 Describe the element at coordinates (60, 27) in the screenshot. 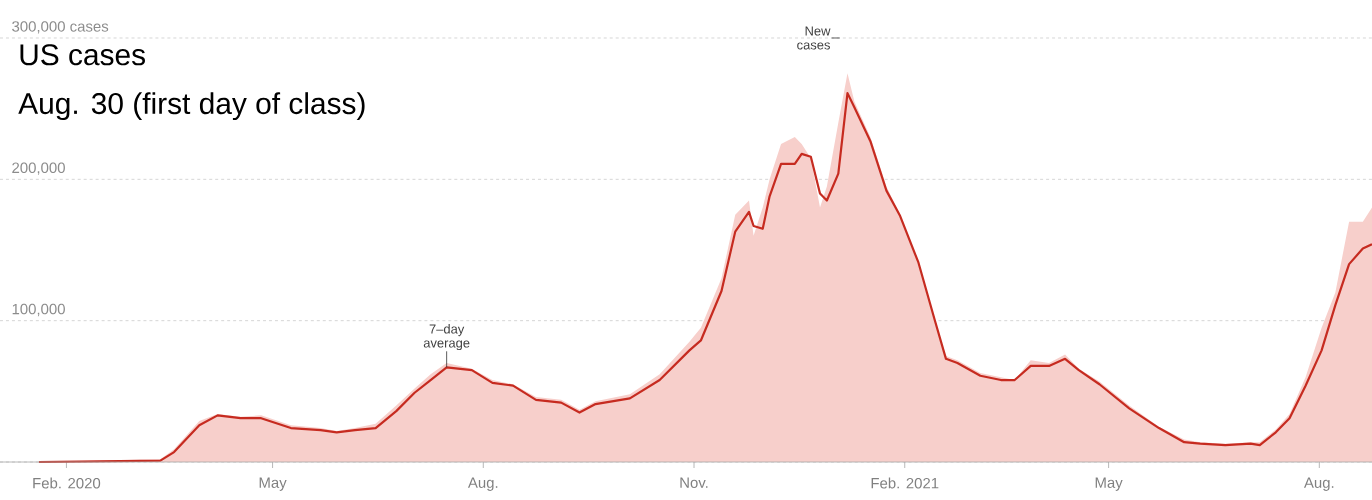

I see `y-tick-label: 300,000 cases` at that location.